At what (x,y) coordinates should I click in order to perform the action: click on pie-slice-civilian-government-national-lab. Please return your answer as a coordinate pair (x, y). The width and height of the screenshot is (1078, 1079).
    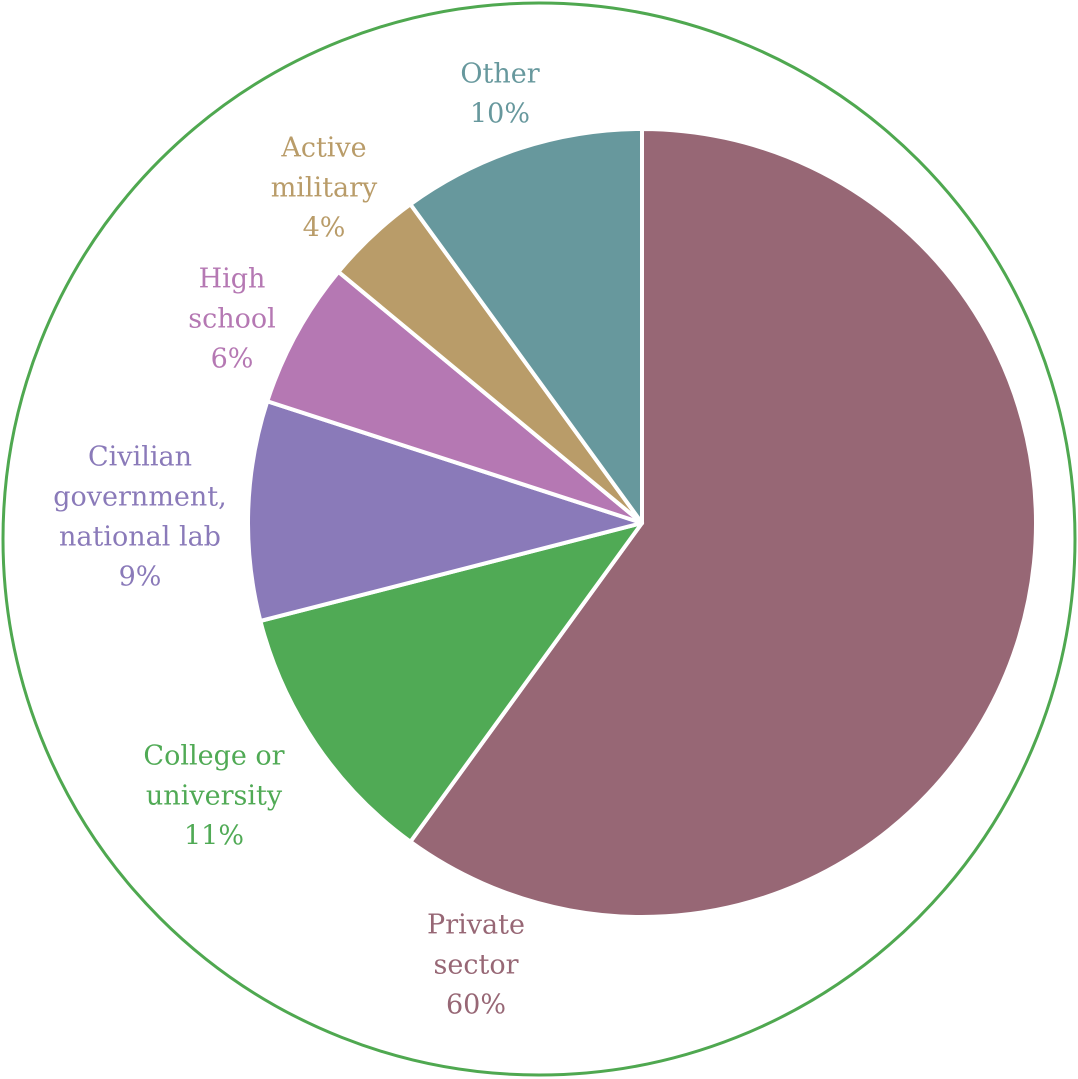
    Looking at the image, I should click on (445, 511).